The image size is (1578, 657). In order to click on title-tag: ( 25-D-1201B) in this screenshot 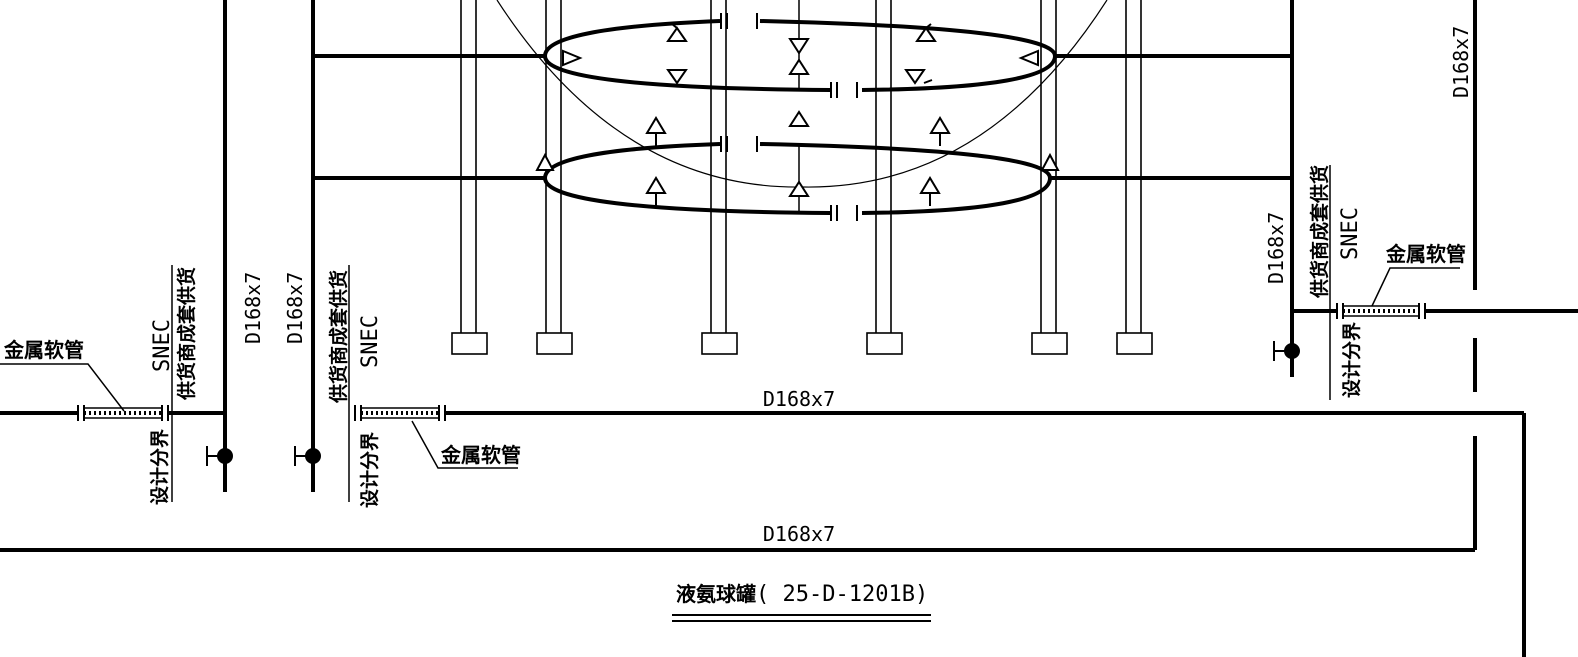, I will do `click(842, 594)`.